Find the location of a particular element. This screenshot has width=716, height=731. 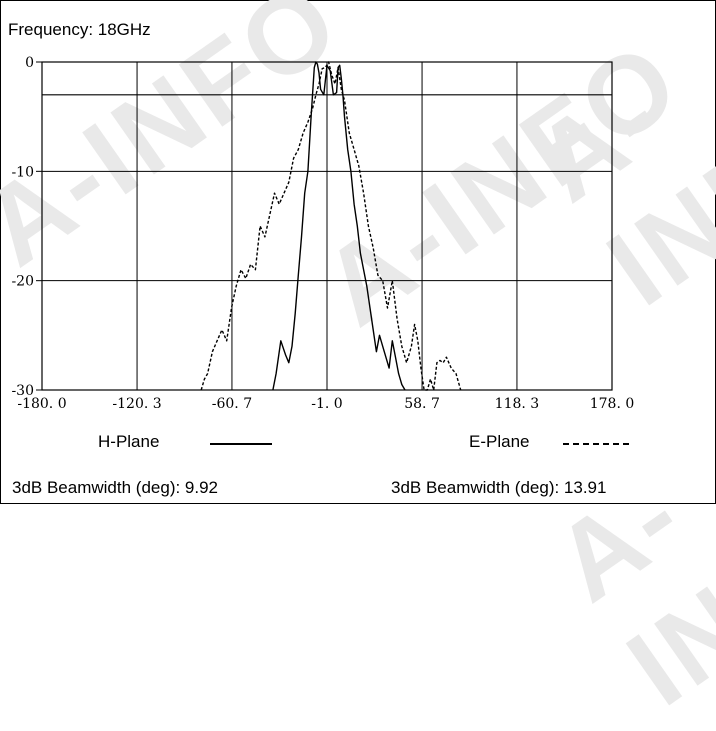

legend-e-plane-swatch is located at coordinates (596, 444).